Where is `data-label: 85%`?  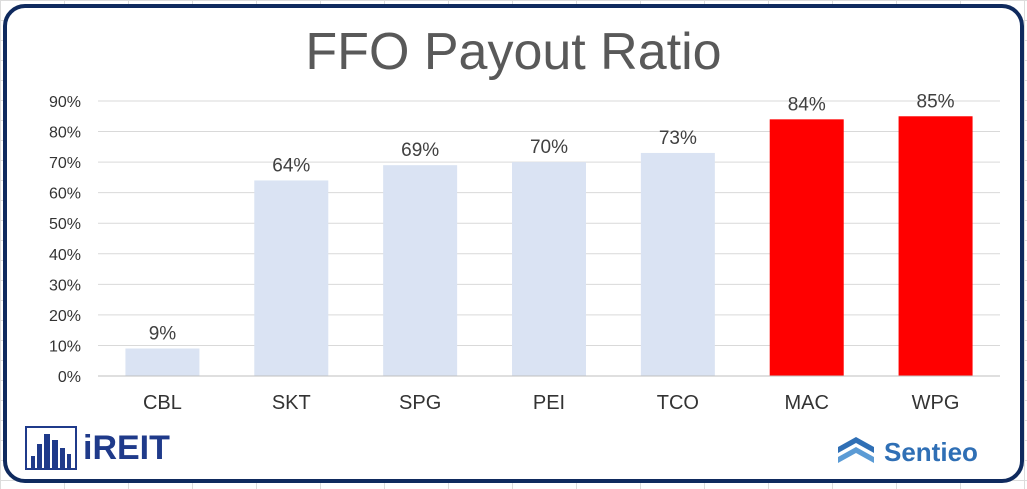
data-label: 85% is located at coordinates (936, 101).